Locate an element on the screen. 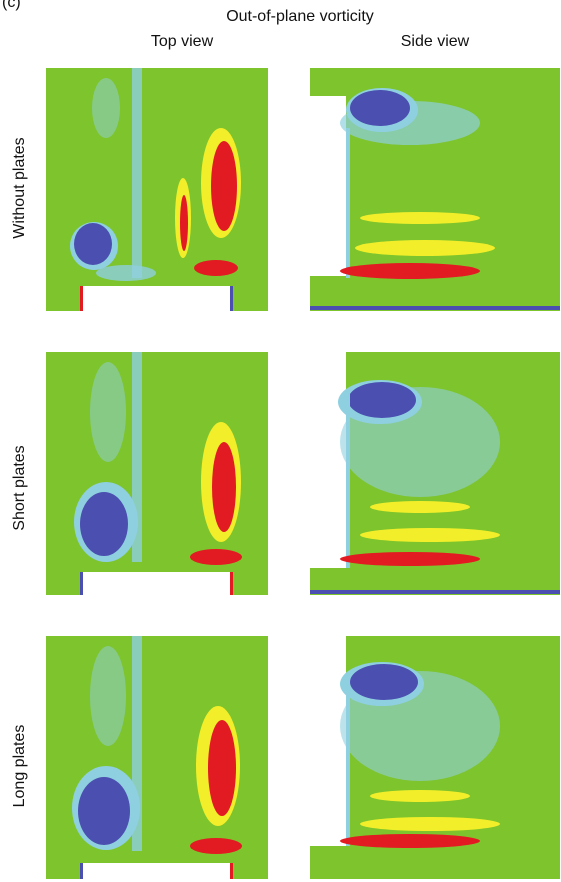  side-view-long-plates is located at coordinates (435, 757).